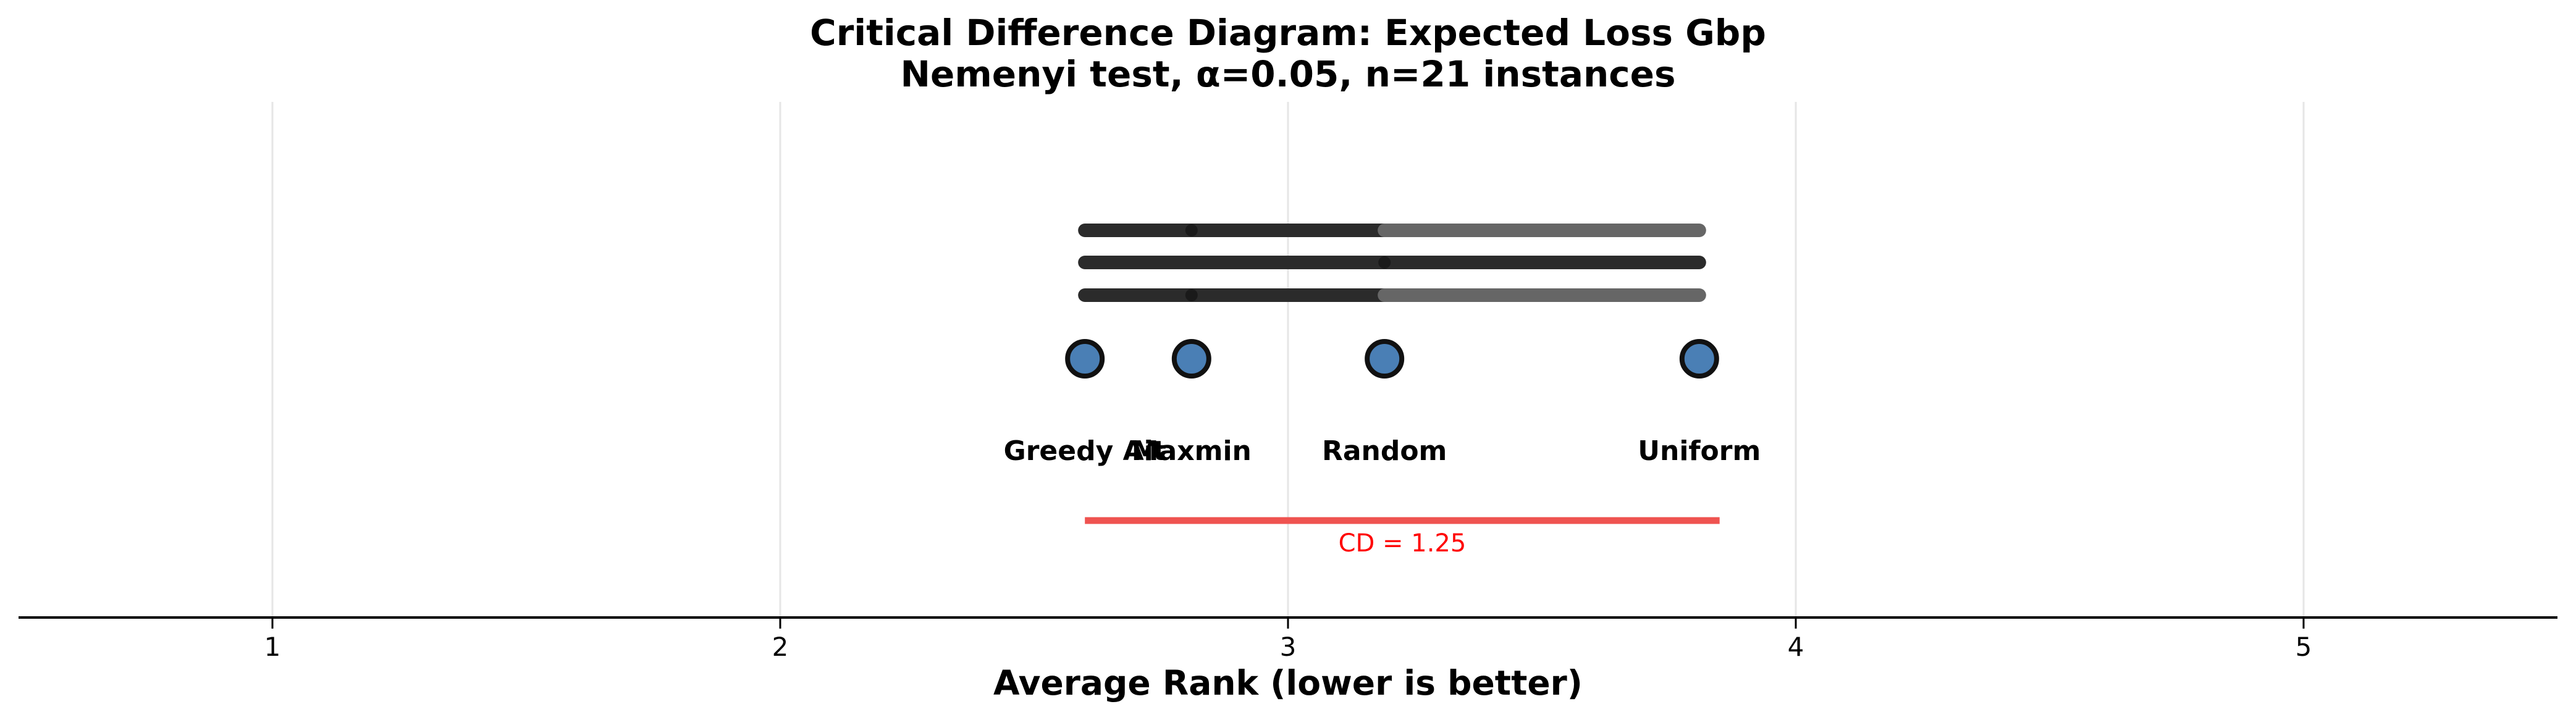 The width and height of the screenshot is (2576, 720). I want to click on method-label: Random, so click(1384, 451).